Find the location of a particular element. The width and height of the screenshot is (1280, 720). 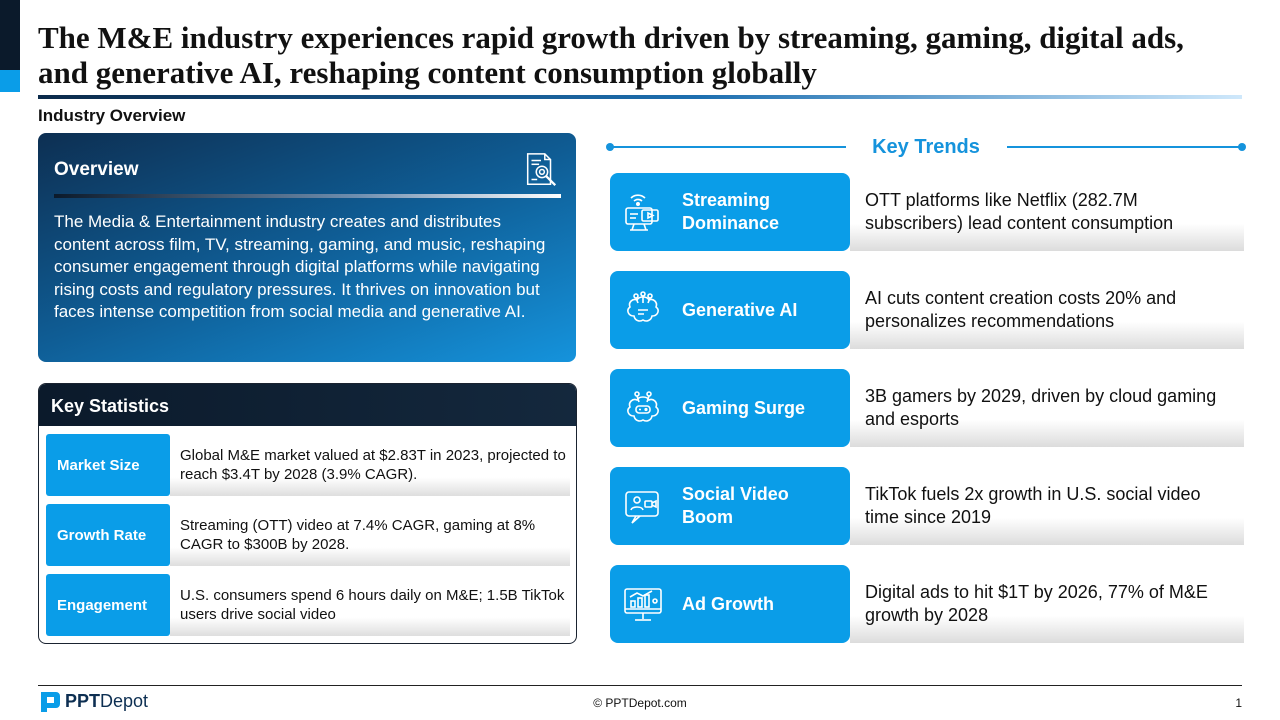

key-statistics-title: Key Statistics is located at coordinates (307, 405).